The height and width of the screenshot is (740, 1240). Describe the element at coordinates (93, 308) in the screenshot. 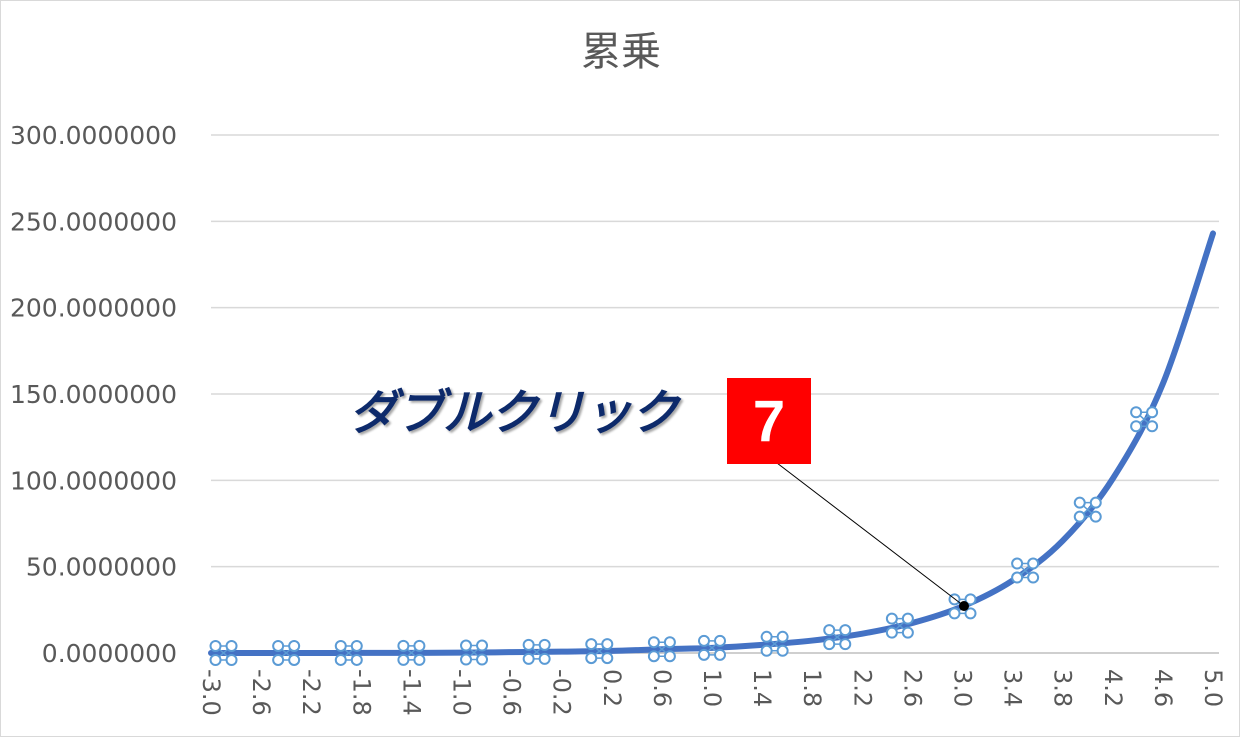

I see `y-tick-label: 200.0000000` at that location.